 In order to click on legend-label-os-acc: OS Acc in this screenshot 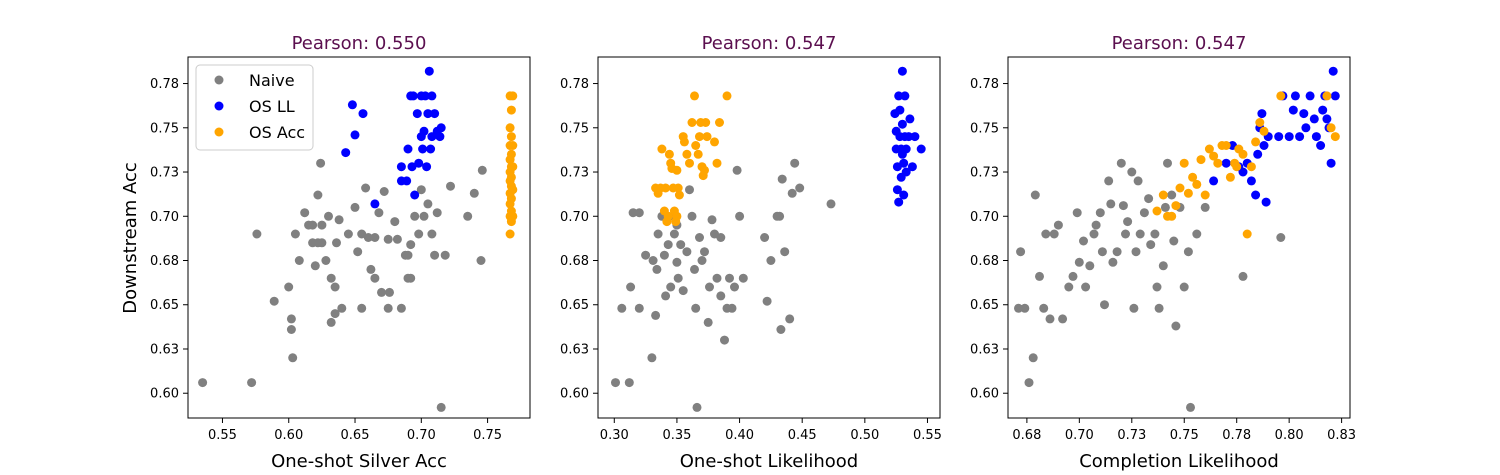, I will do `click(277, 132)`.